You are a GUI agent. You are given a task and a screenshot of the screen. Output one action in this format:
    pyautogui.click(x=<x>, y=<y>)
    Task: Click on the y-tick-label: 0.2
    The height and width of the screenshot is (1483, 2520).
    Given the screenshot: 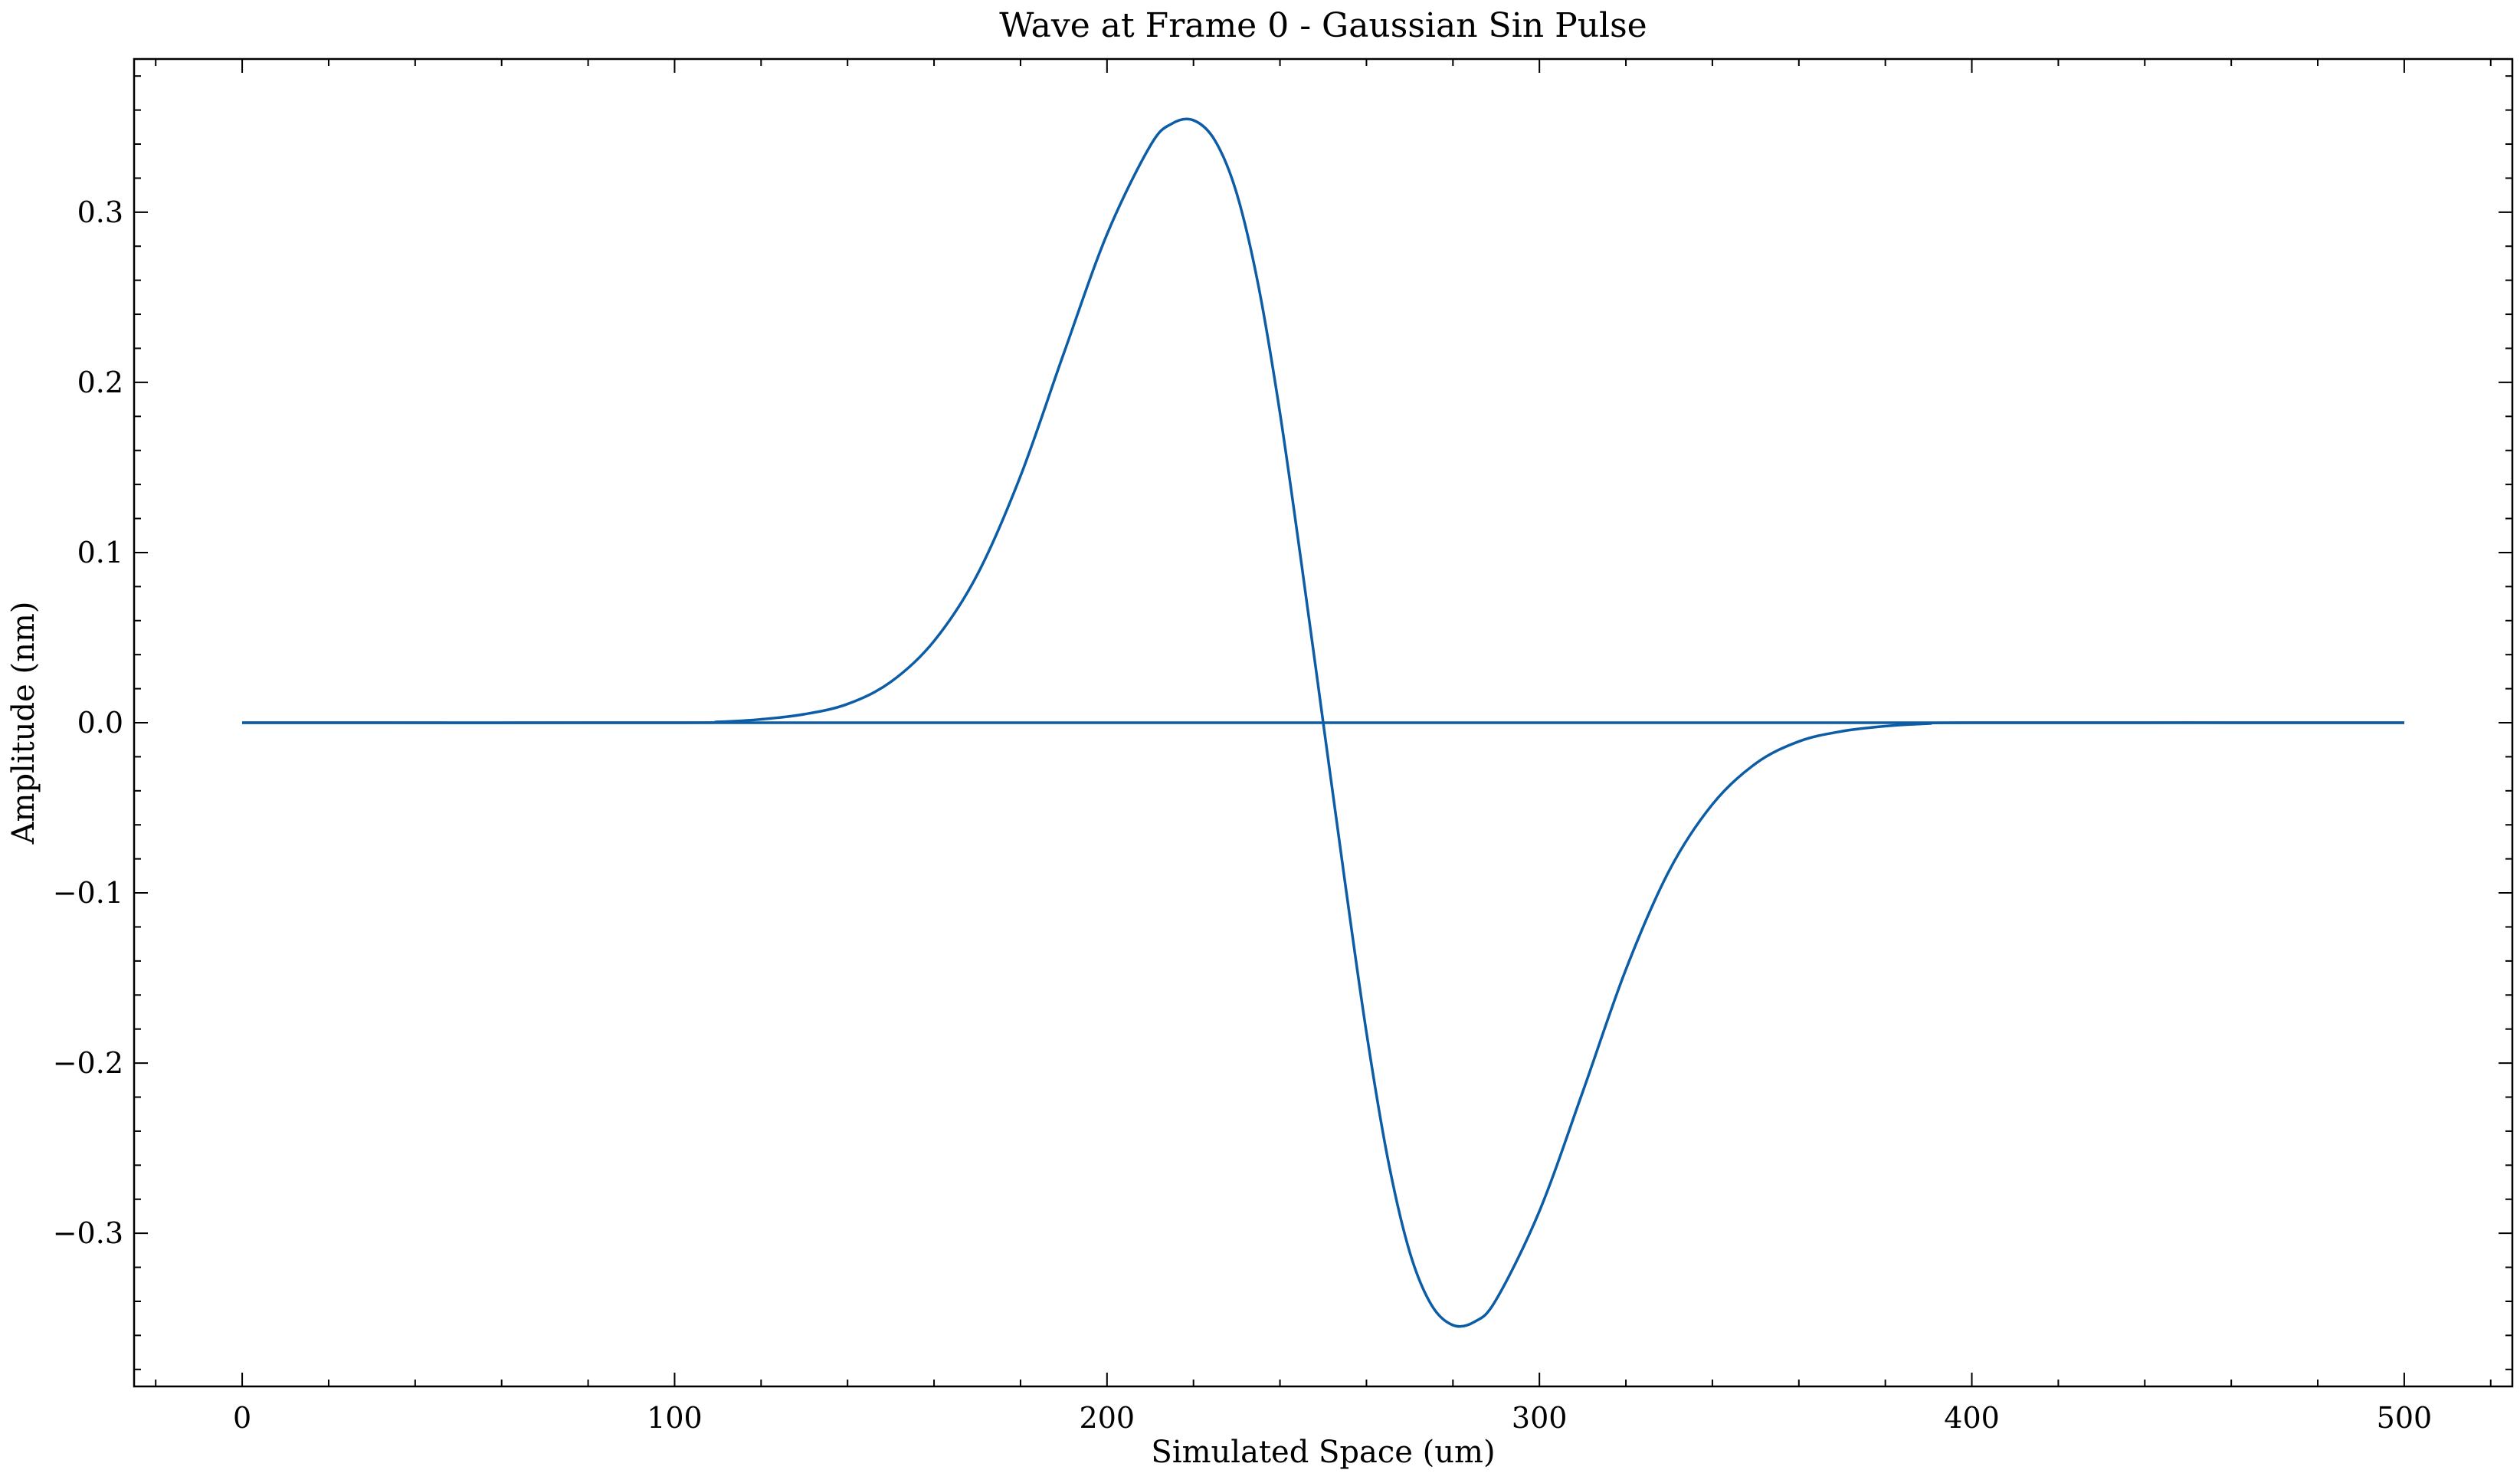 What is the action you would take?
    pyautogui.click(x=100, y=382)
    